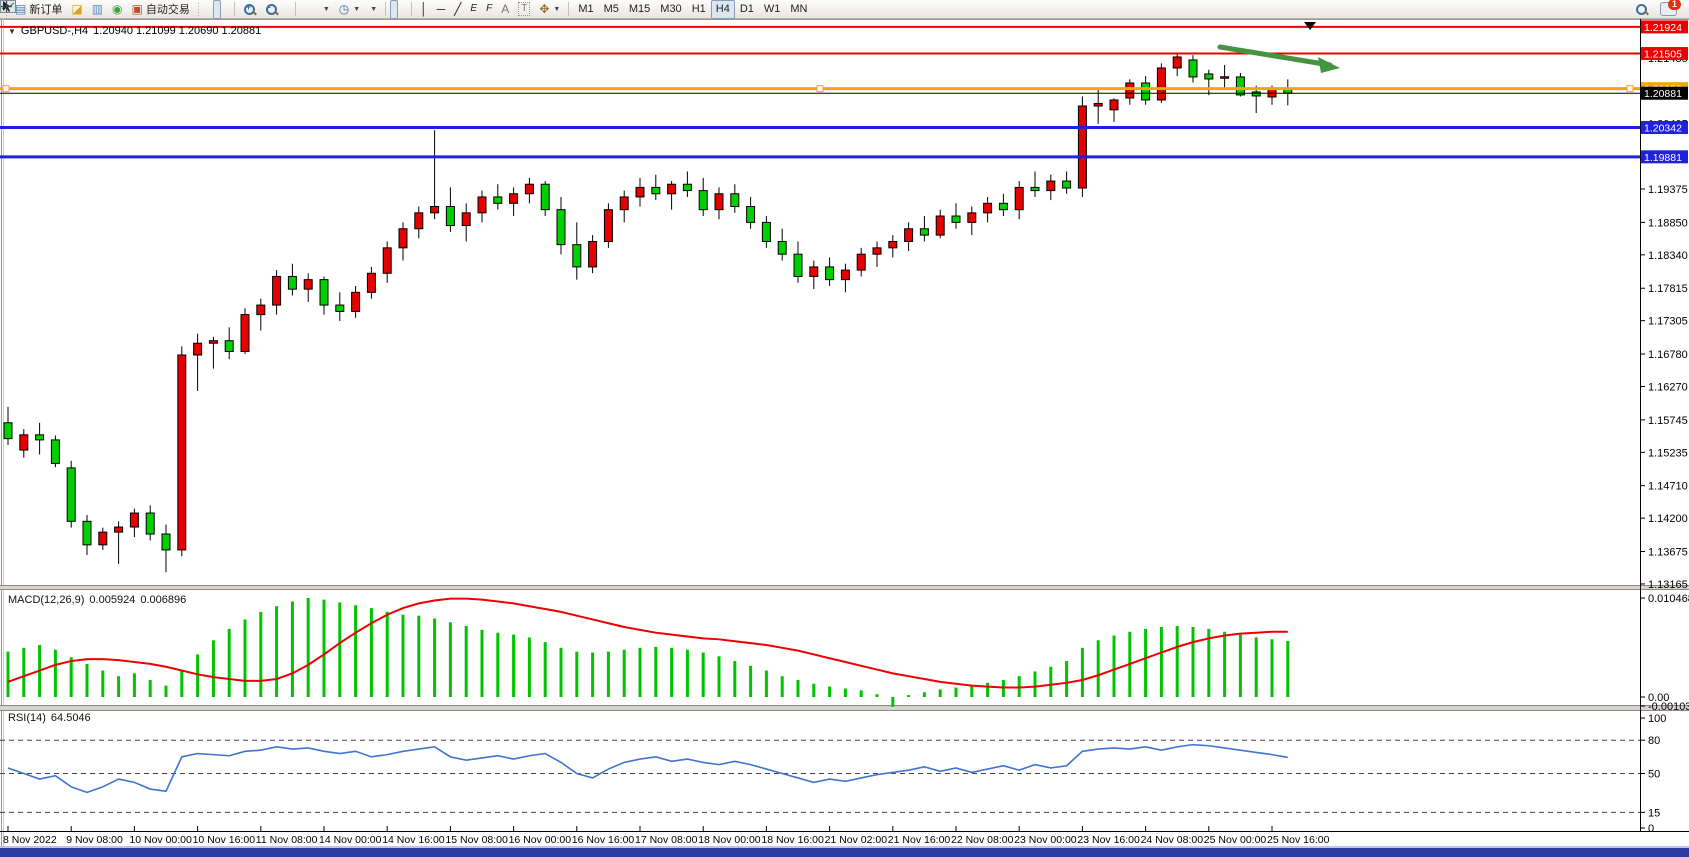 This screenshot has width=1689, height=857. What do you see at coordinates (326, 9) in the screenshot?
I see `chevron-down-icon: ▼` at bounding box center [326, 9].